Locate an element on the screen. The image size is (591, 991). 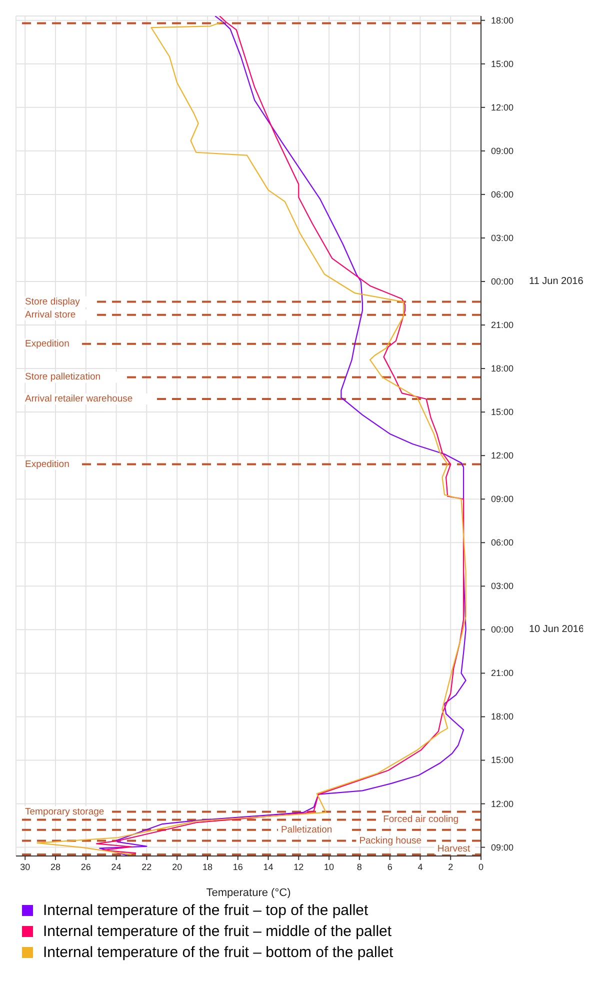
legend-label: Internal temperature of the fruit – bottom of the pallet is located at coordinates (218, 952).